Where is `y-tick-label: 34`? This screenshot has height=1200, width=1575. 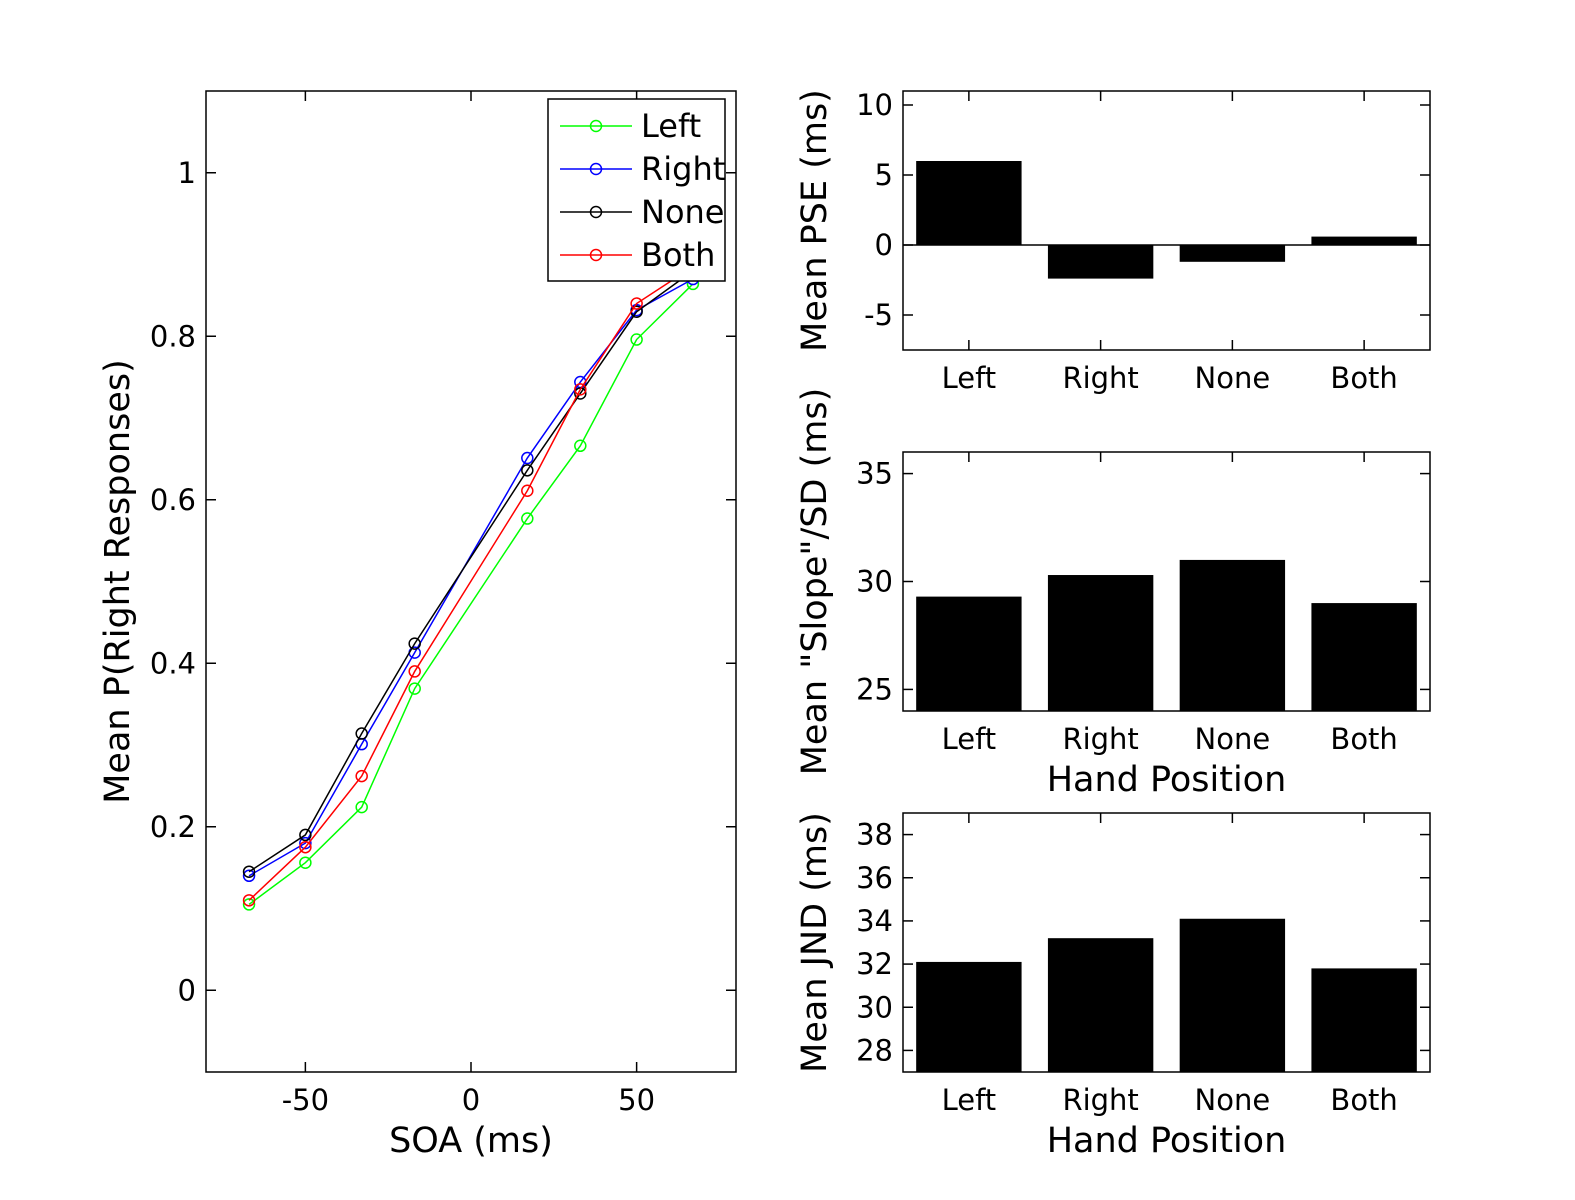
y-tick-label: 34 is located at coordinates (874, 921).